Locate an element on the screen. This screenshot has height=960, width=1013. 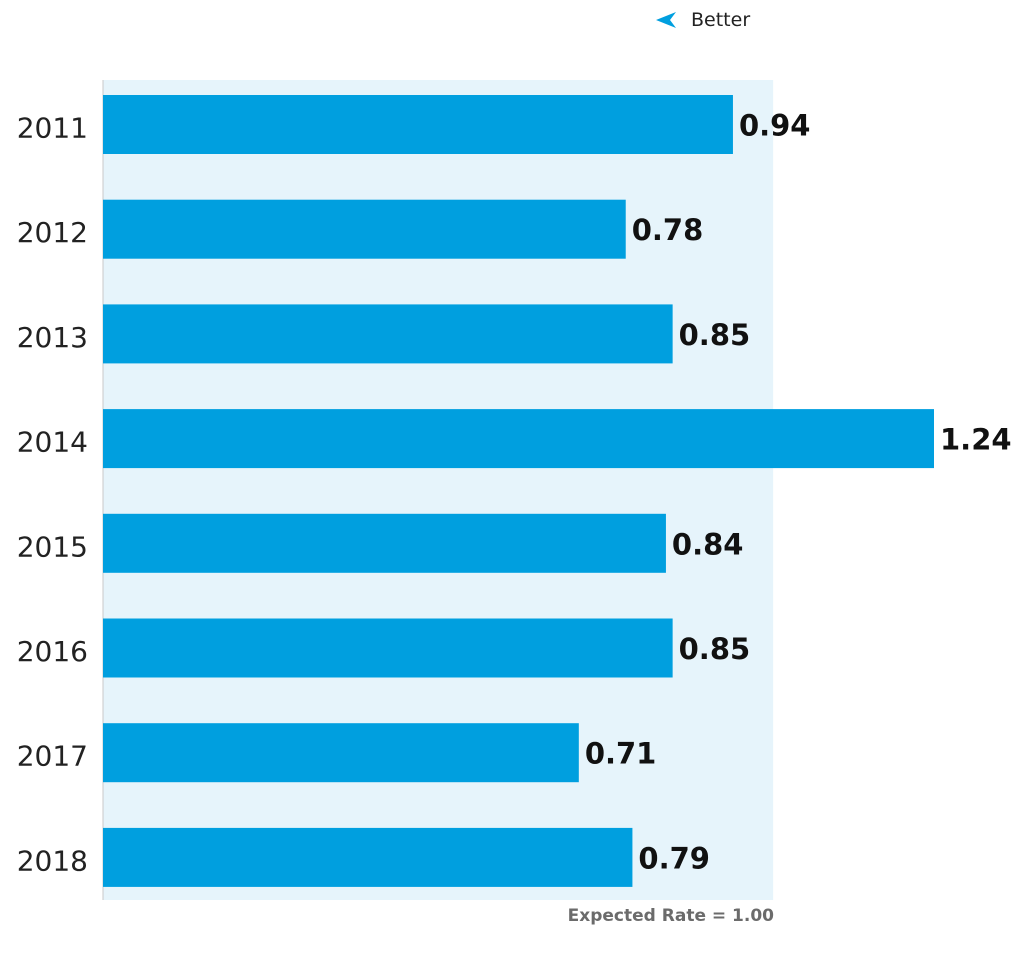
bar-2018 is located at coordinates (368, 857).